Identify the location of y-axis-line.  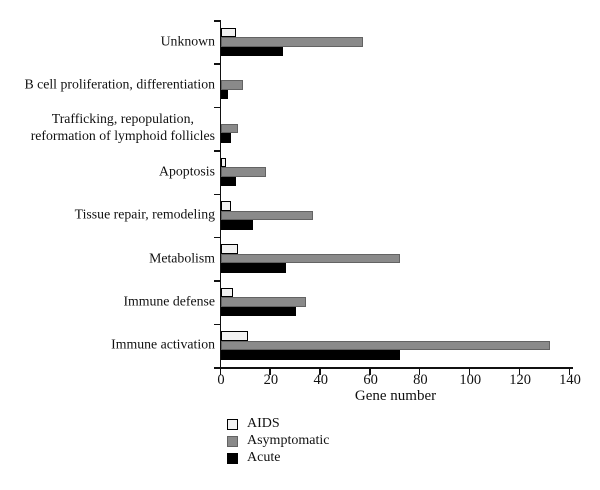
(220, 194).